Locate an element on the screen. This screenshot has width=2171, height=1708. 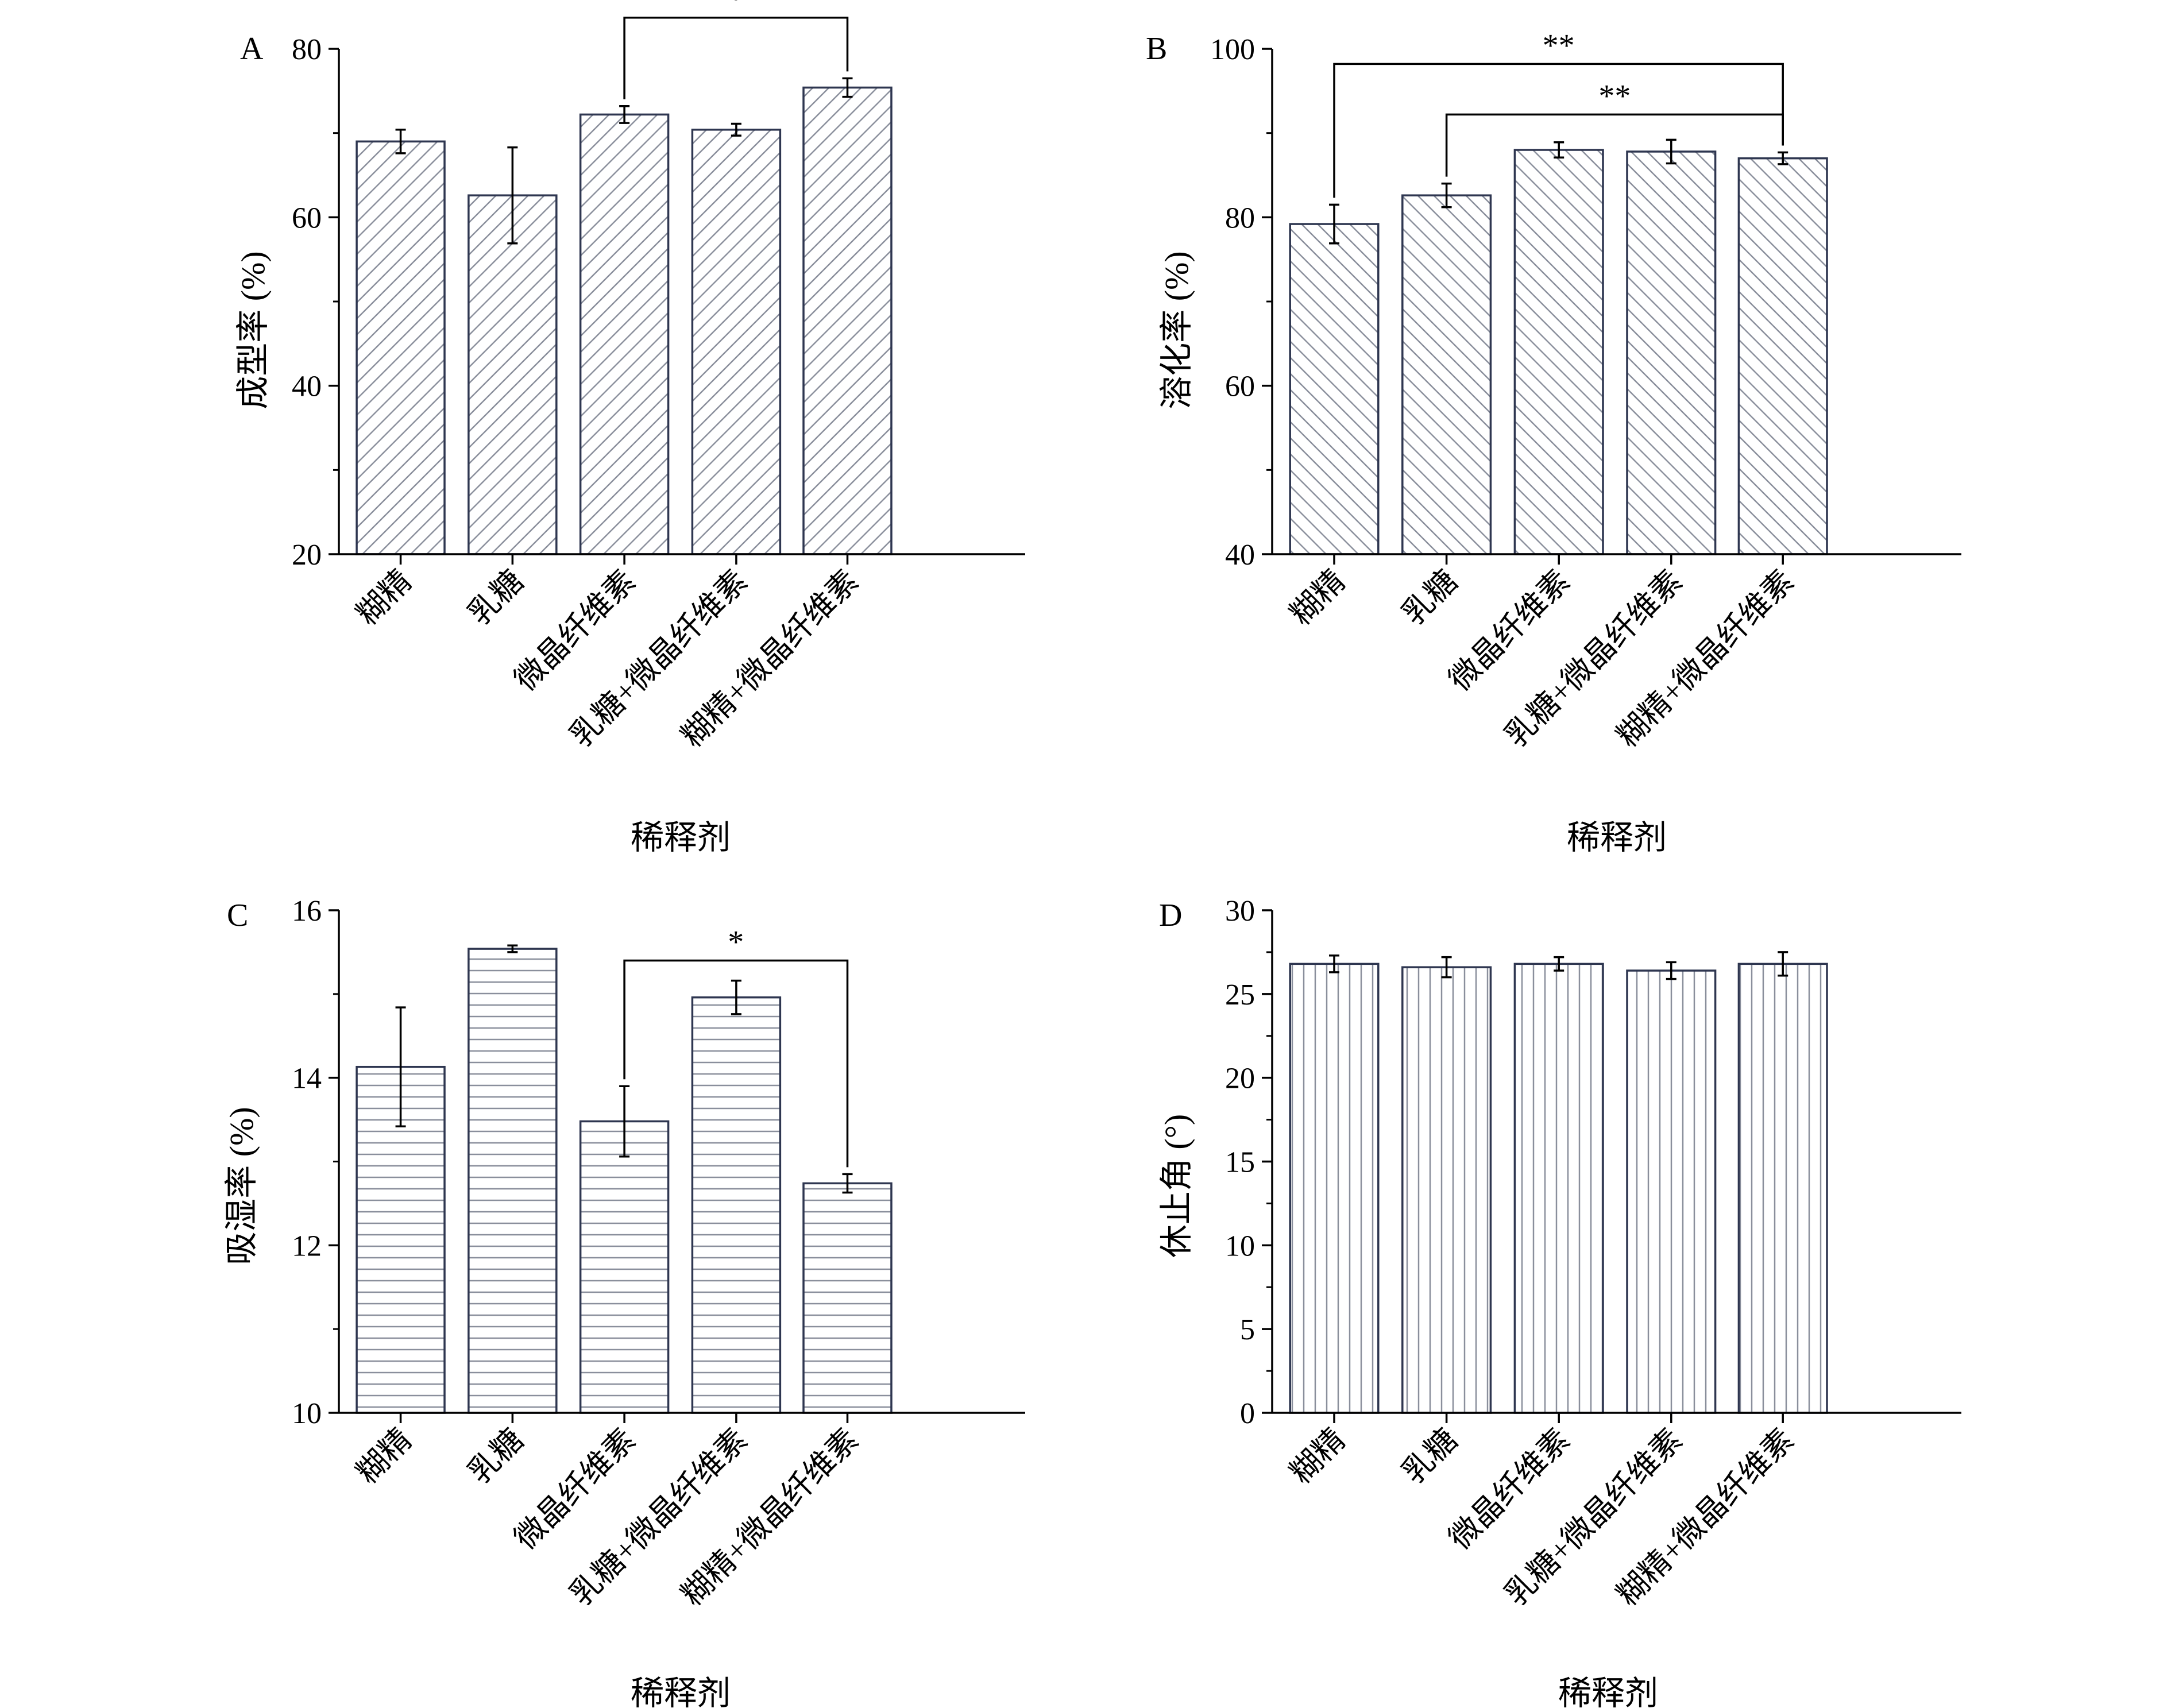
panel-c-x-tick-label-1: 糊精 is located at coordinates (384, 1456).